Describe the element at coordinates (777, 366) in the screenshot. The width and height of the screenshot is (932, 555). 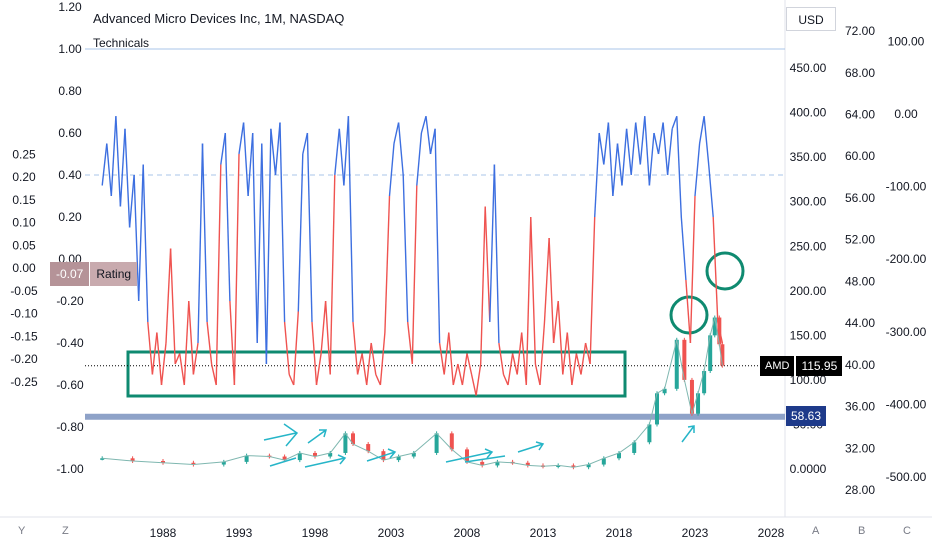
I see `ticker-label: AMD` at that location.